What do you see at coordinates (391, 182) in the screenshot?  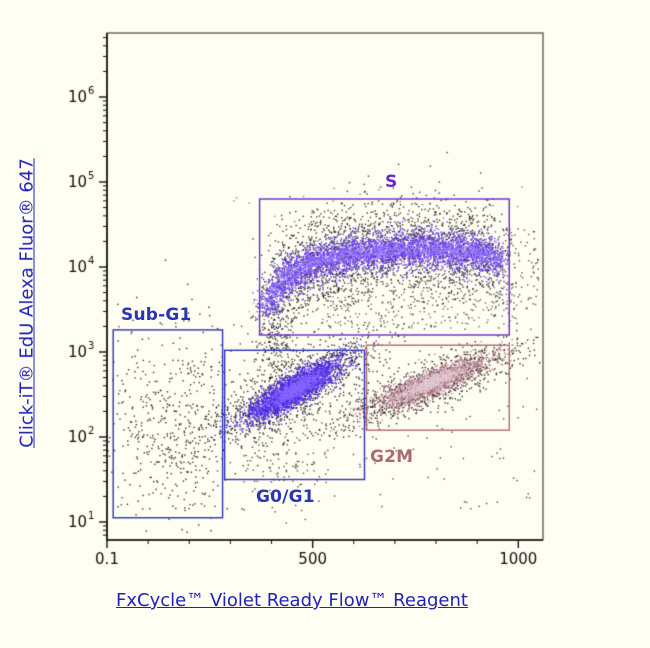 I see `gate-label-s: S` at bounding box center [391, 182].